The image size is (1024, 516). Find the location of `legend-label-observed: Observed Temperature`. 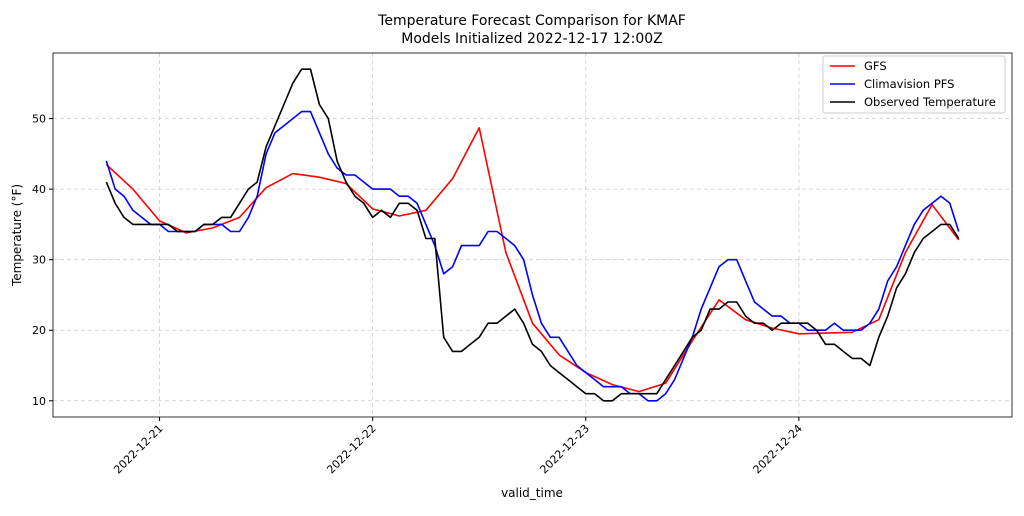

legend-label-observed: Observed Temperature is located at coordinates (930, 102).